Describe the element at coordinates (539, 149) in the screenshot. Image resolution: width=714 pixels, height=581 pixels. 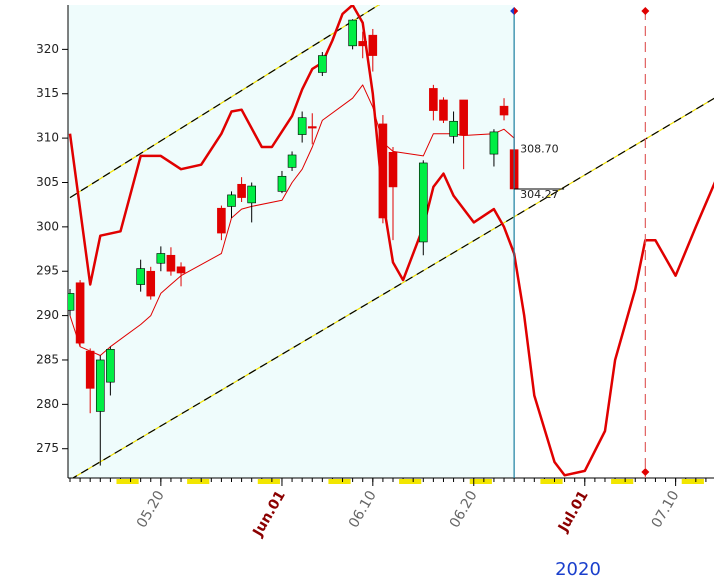
I see `price-label: 308.70` at that location.